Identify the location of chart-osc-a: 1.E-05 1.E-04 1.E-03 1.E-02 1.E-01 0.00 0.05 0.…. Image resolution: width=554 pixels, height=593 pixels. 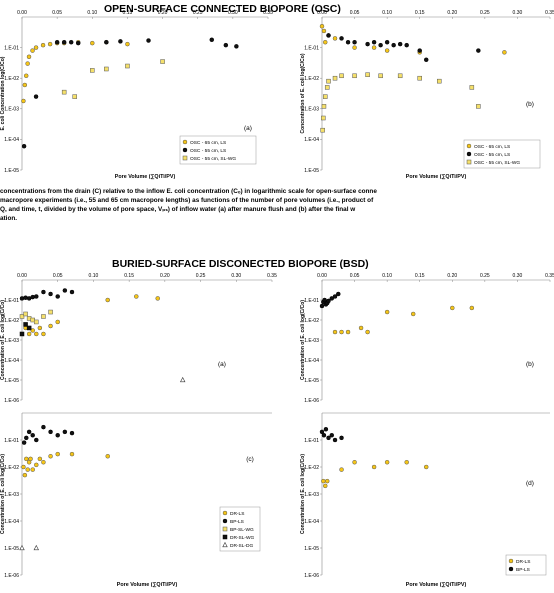
(136, 95).